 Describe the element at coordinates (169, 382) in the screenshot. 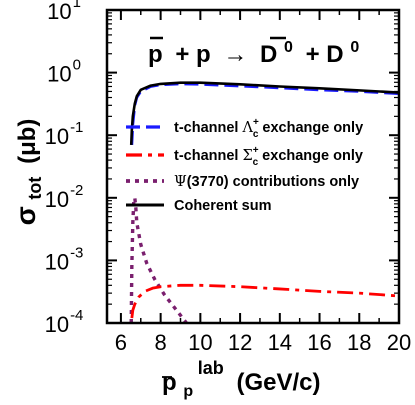

I see `x-axis-p: p` at that location.